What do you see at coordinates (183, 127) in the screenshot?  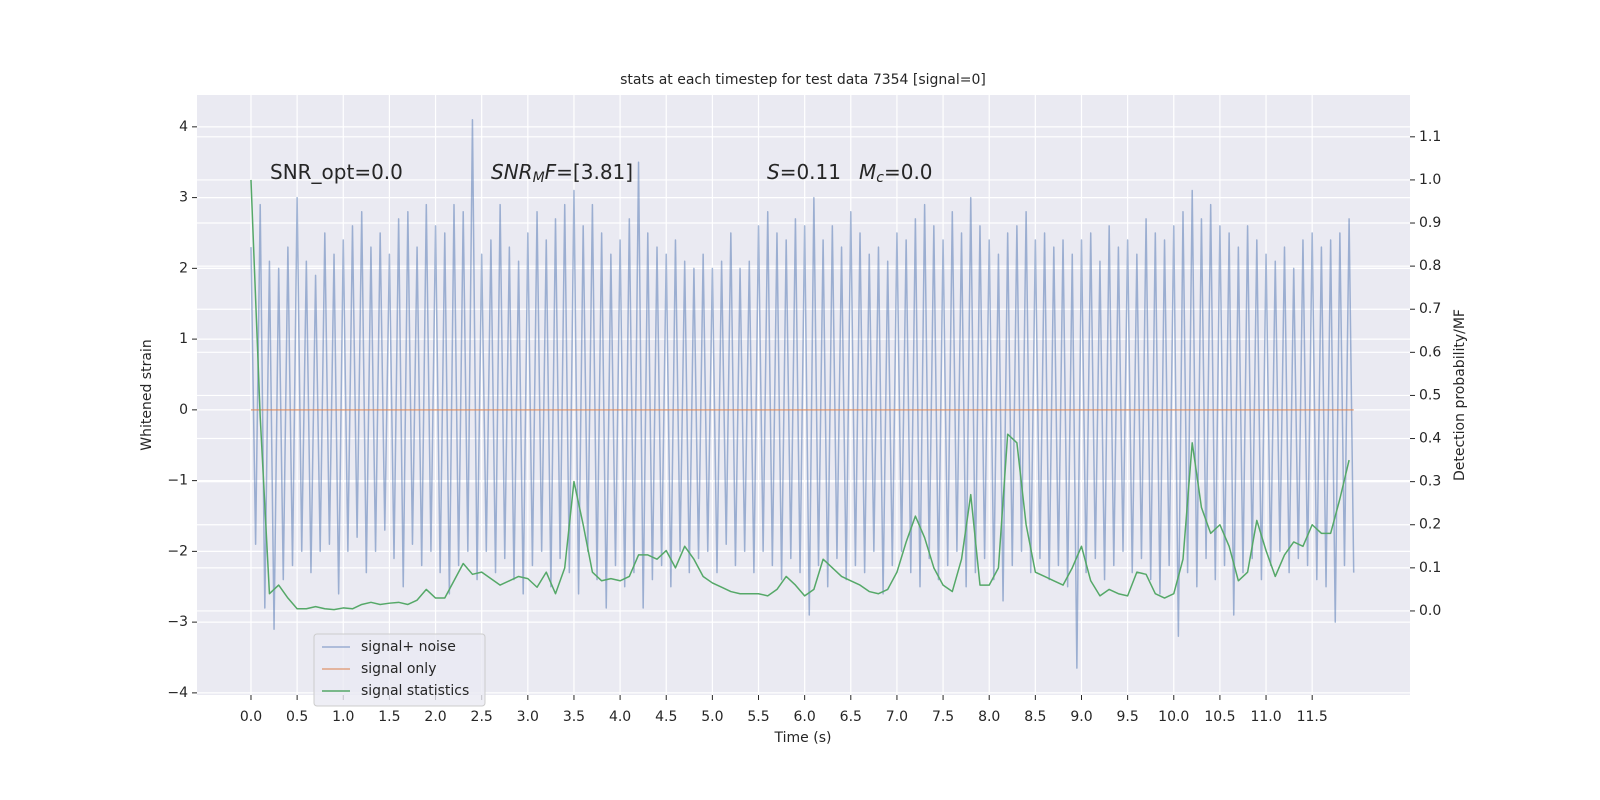 I see `y-tick-label: 4` at bounding box center [183, 127].